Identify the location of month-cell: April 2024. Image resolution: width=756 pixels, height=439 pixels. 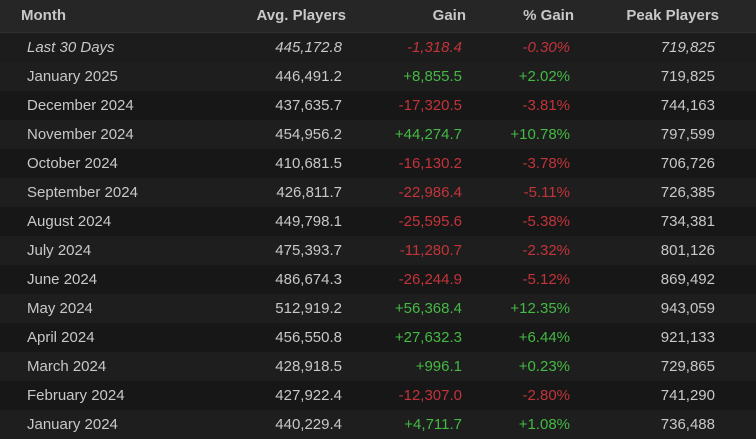
(61, 337).